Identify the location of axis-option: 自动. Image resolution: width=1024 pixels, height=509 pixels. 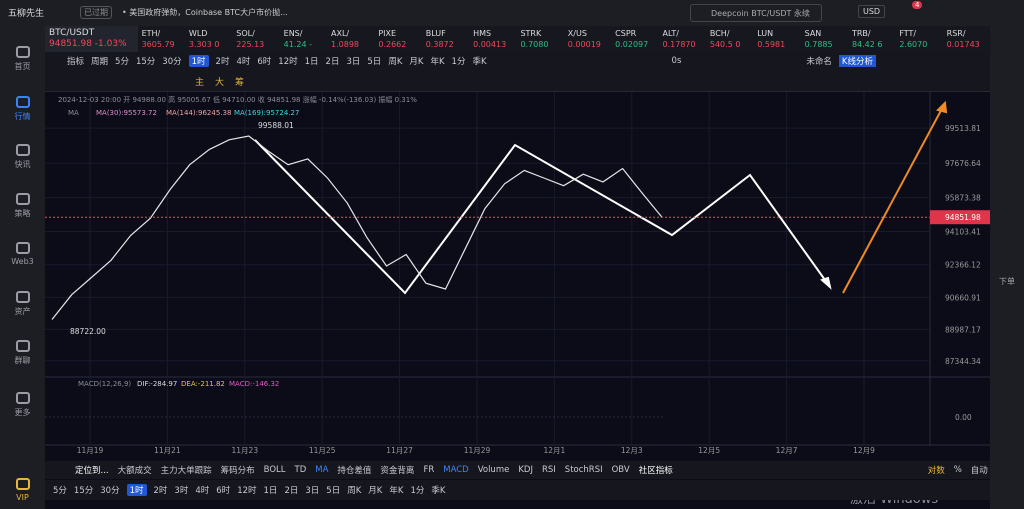
(979, 471).